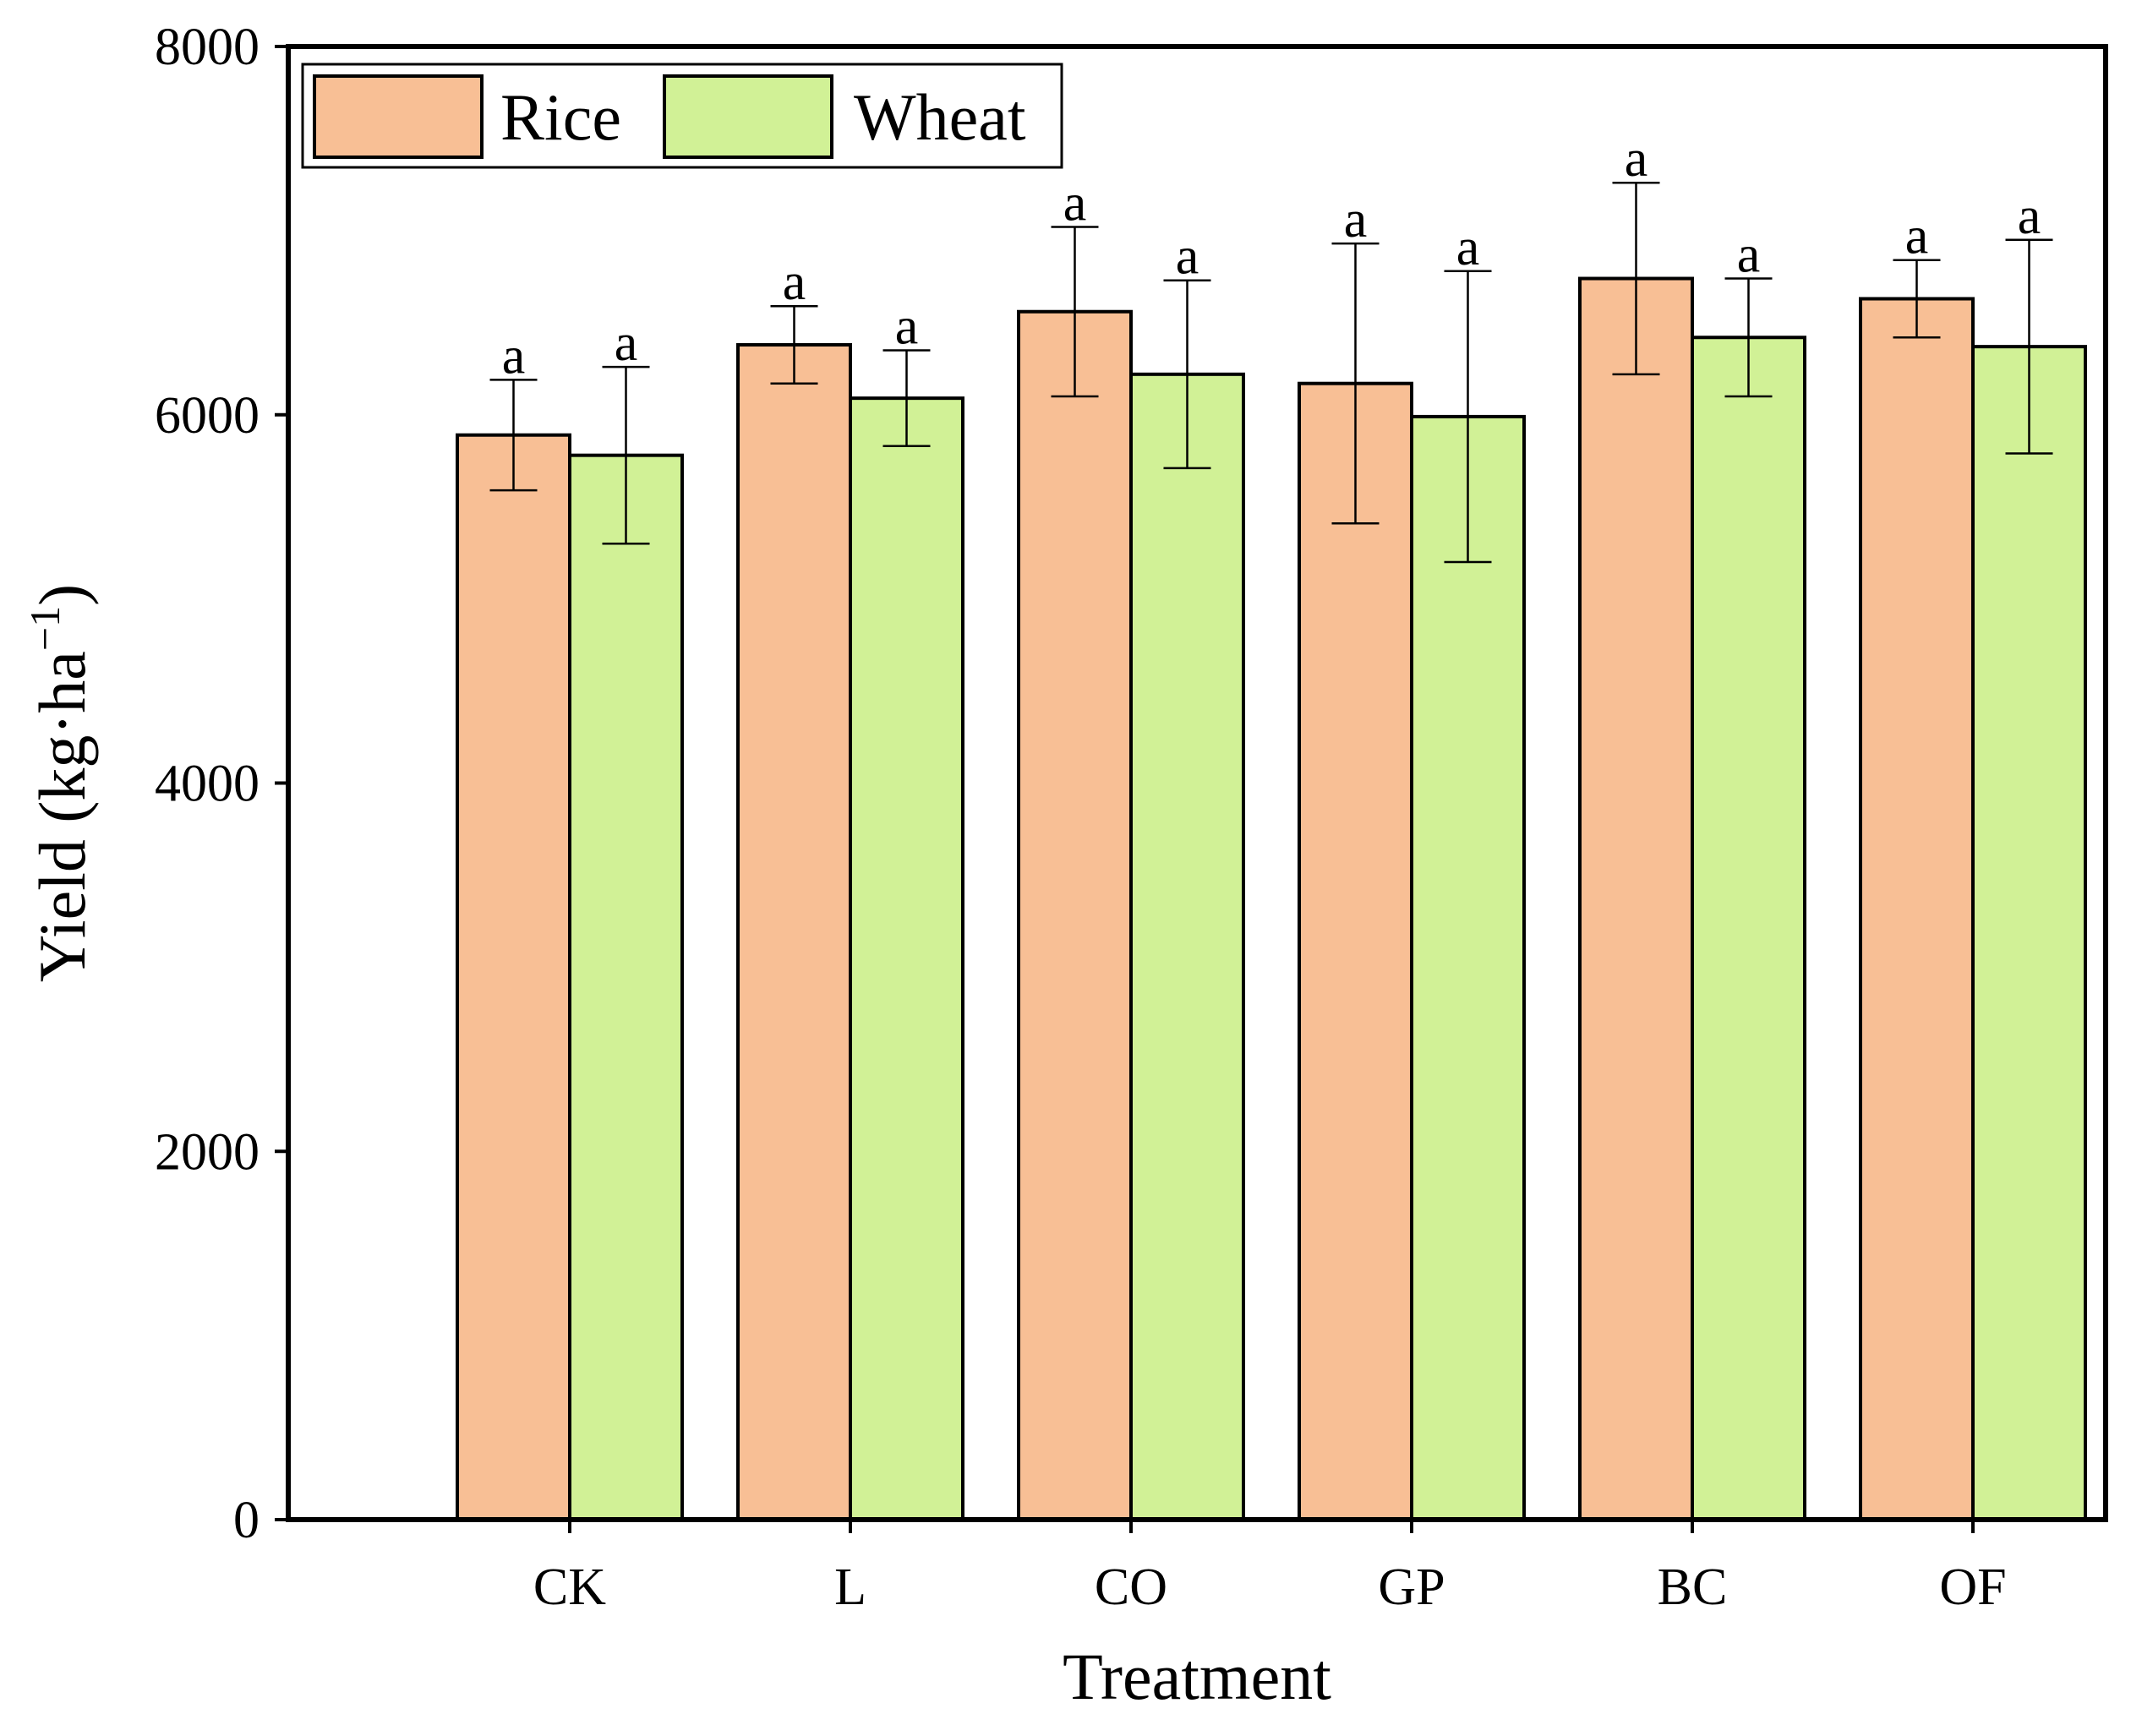  I want to click on bar-rice-co, so click(1075, 915).